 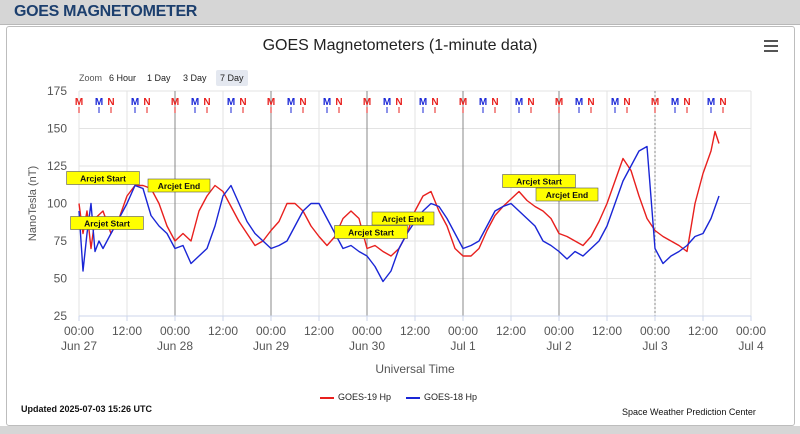 I want to click on legend-item-goes-18: GOES-18 Hp, so click(x=441, y=397).